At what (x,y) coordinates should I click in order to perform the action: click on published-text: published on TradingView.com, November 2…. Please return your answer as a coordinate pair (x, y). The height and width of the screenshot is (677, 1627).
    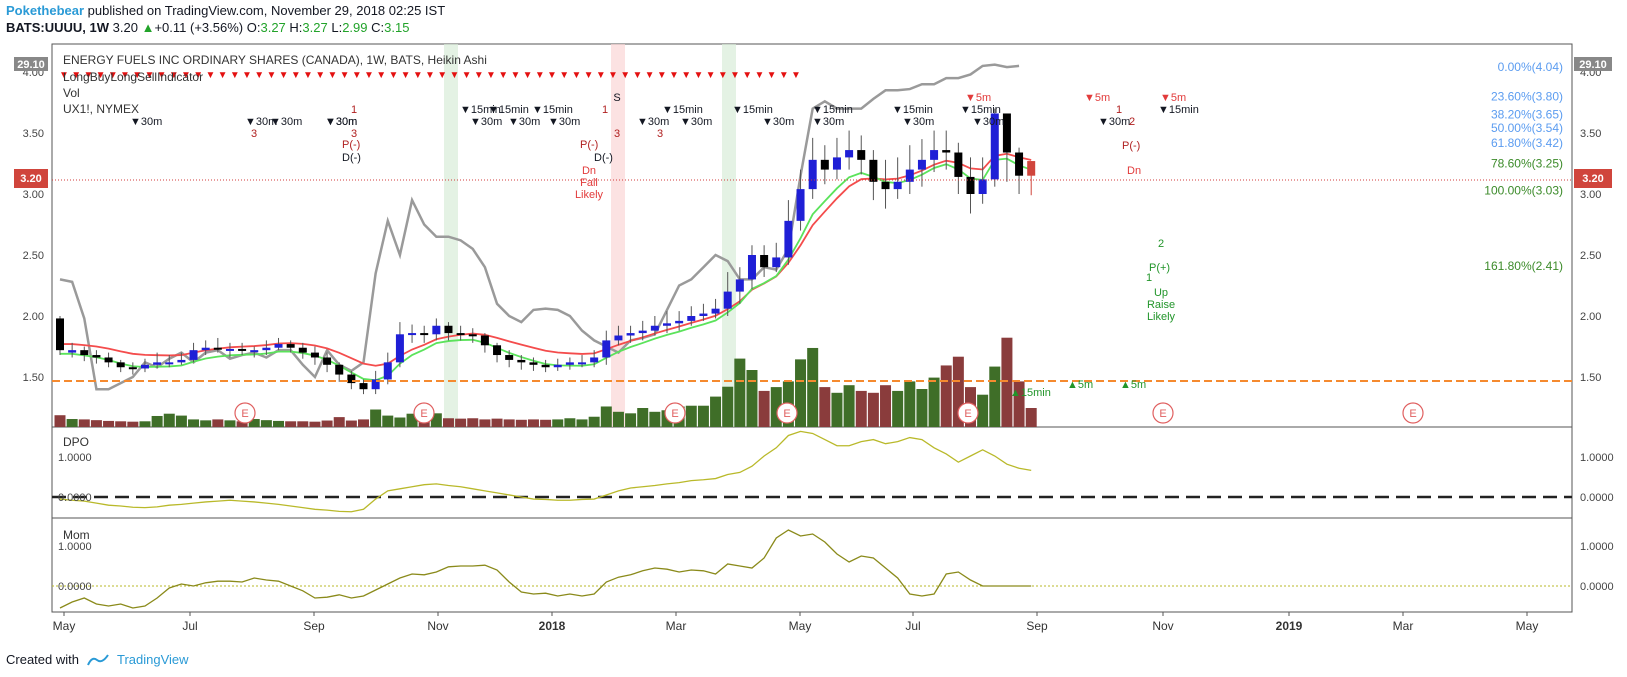
    Looking at the image, I should click on (265, 10).